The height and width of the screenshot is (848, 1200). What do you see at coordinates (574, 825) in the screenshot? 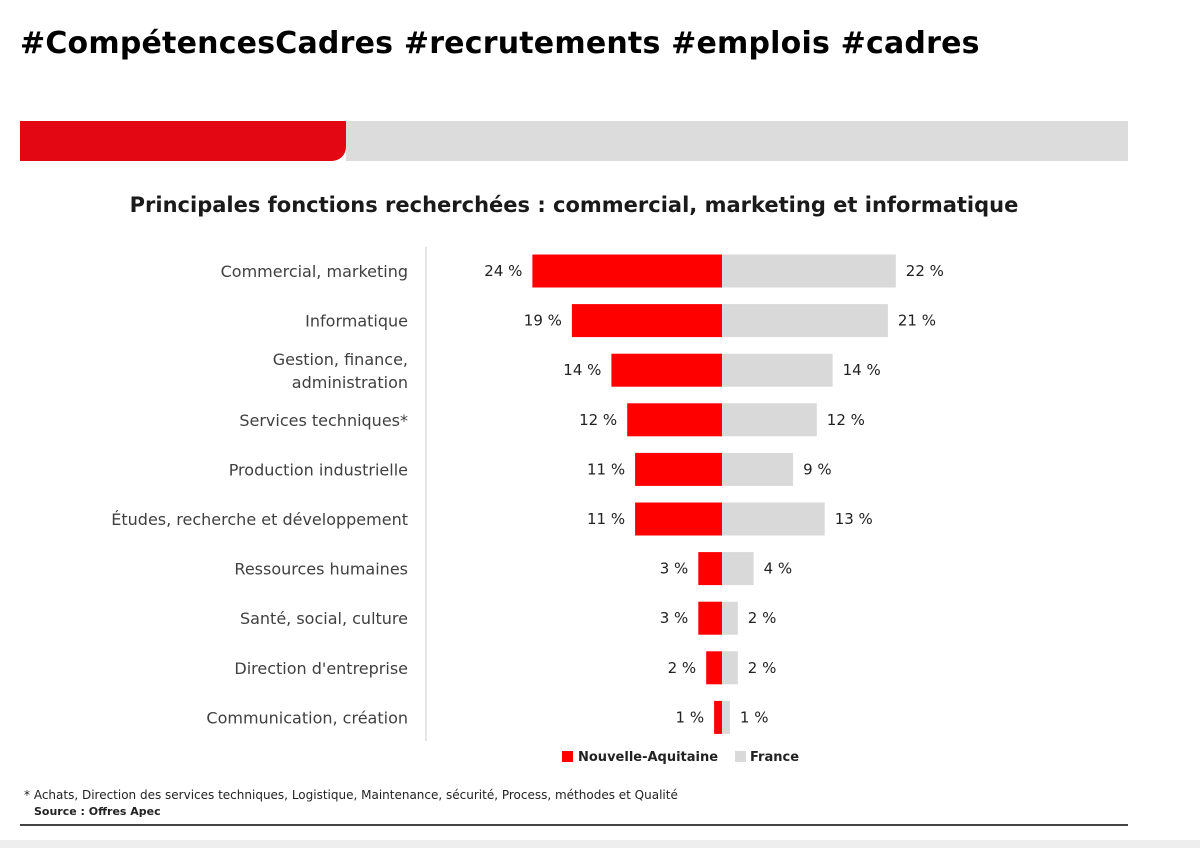
I see `bottom-divider` at bounding box center [574, 825].